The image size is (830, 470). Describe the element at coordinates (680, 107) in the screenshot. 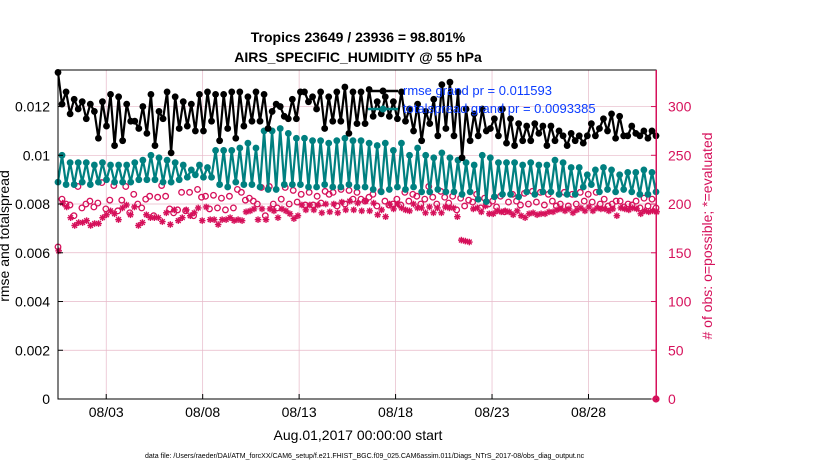

I see `y-right-tick-label: 300` at that location.